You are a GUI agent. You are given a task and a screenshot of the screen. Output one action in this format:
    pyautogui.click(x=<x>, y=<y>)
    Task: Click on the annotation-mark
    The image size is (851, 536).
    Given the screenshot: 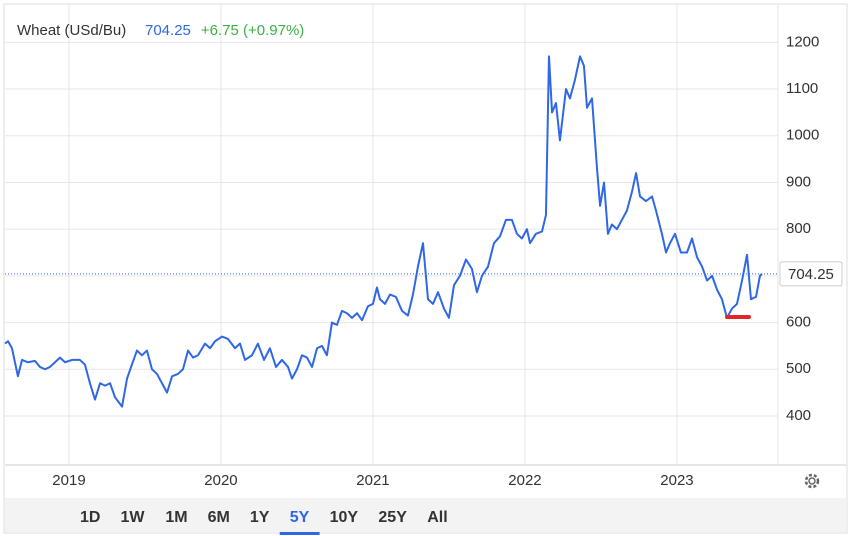 What is the action you would take?
    pyautogui.click(x=738, y=317)
    